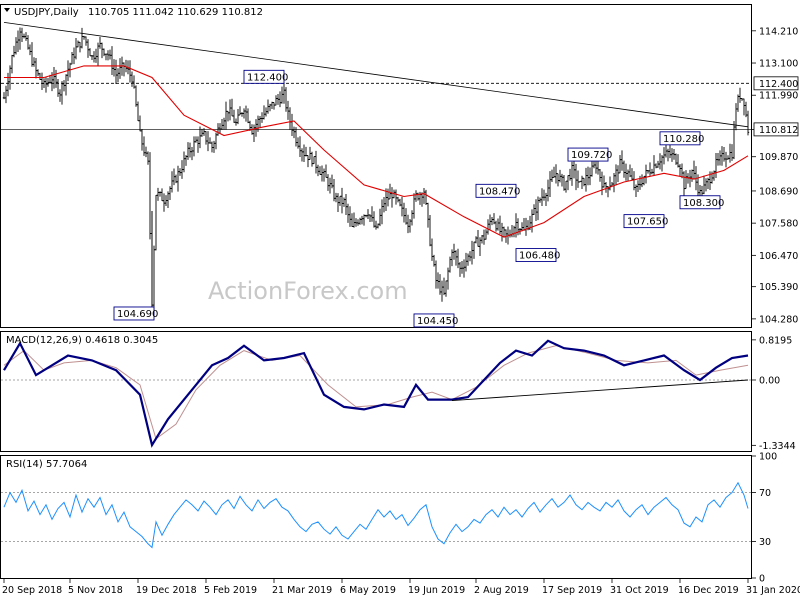  What do you see at coordinates (368, 590) in the screenshot?
I see `x-tick-label: 6 May 2019` at bounding box center [368, 590].